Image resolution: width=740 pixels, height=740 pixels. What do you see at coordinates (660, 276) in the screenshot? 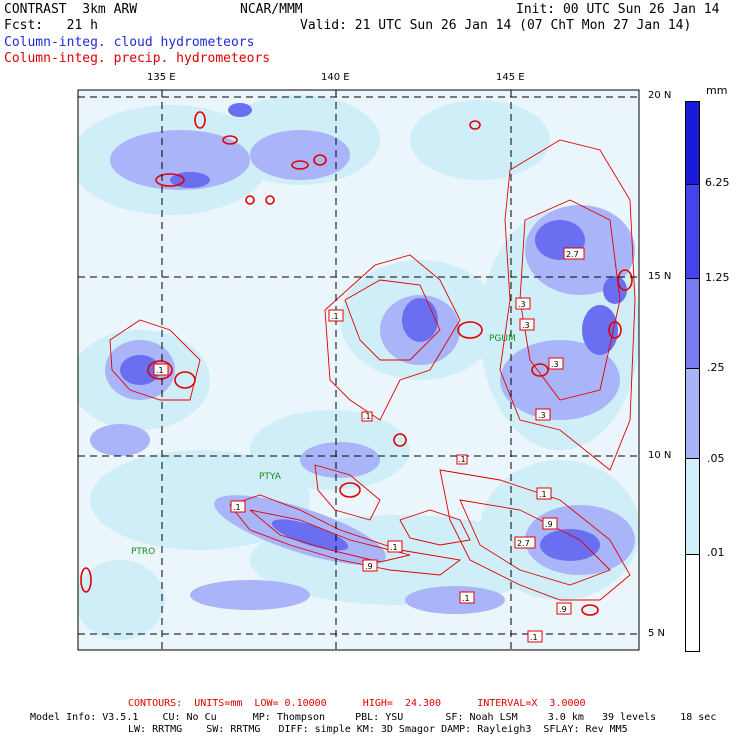
I see `lat-label-15: 15 N` at bounding box center [660, 276].